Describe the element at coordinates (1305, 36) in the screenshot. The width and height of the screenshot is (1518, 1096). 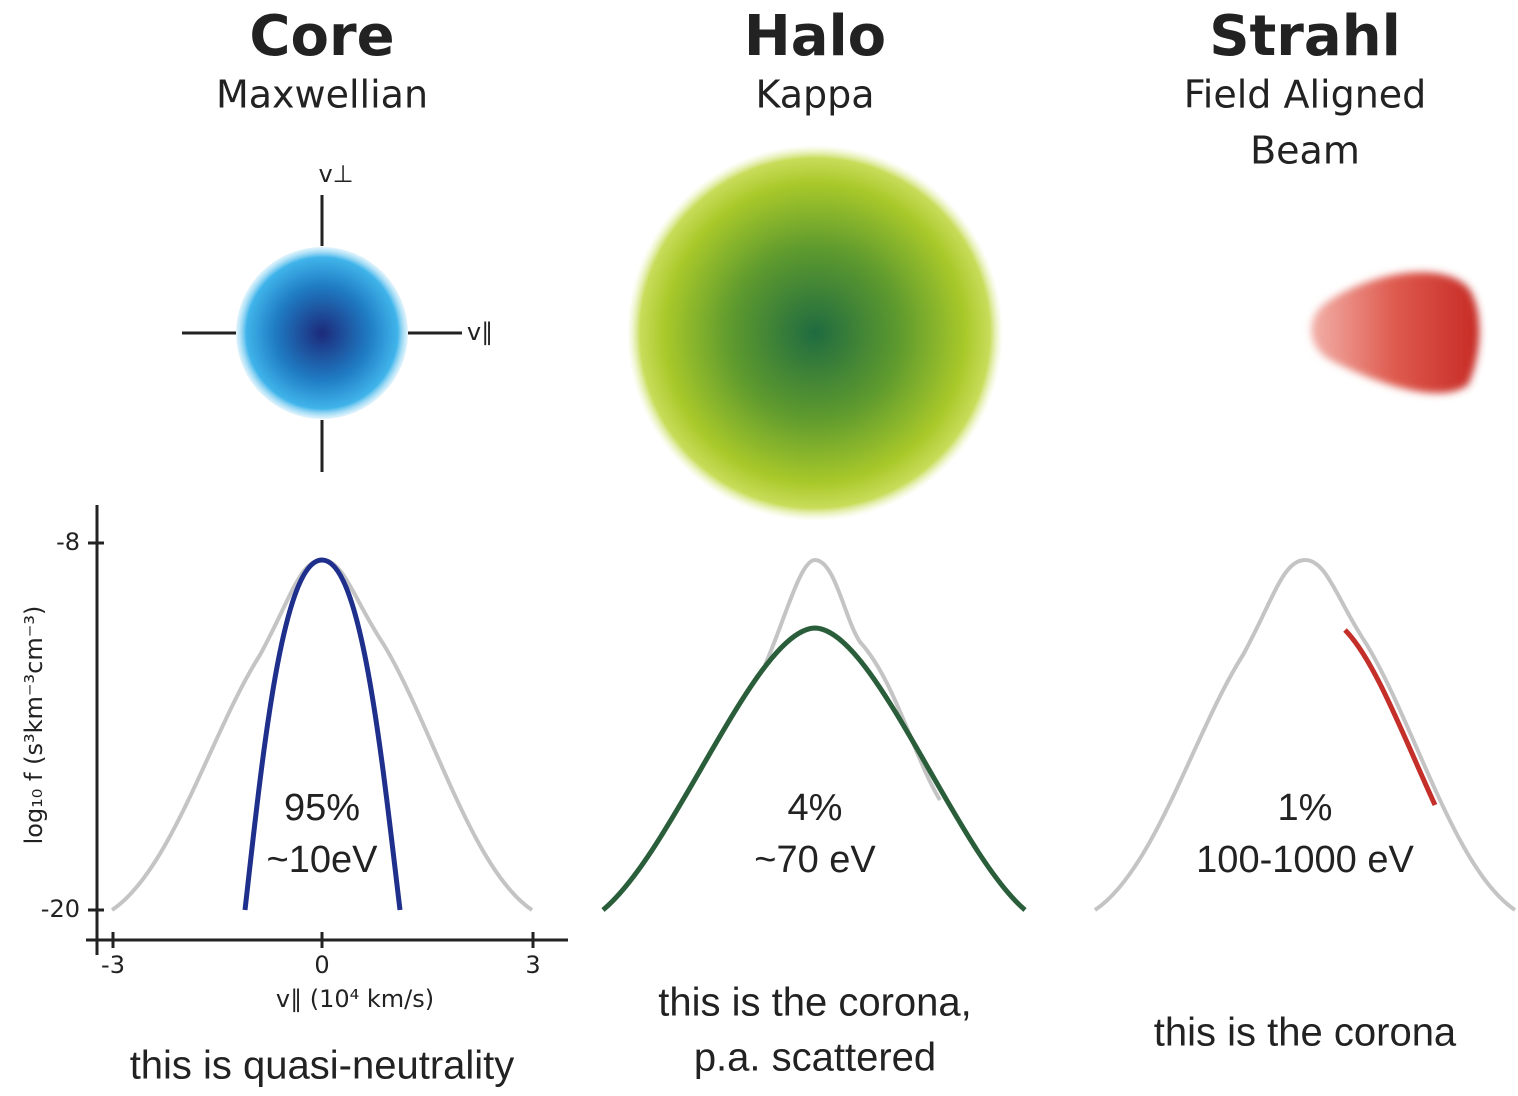
I see `panel-title: Strahl` at that location.